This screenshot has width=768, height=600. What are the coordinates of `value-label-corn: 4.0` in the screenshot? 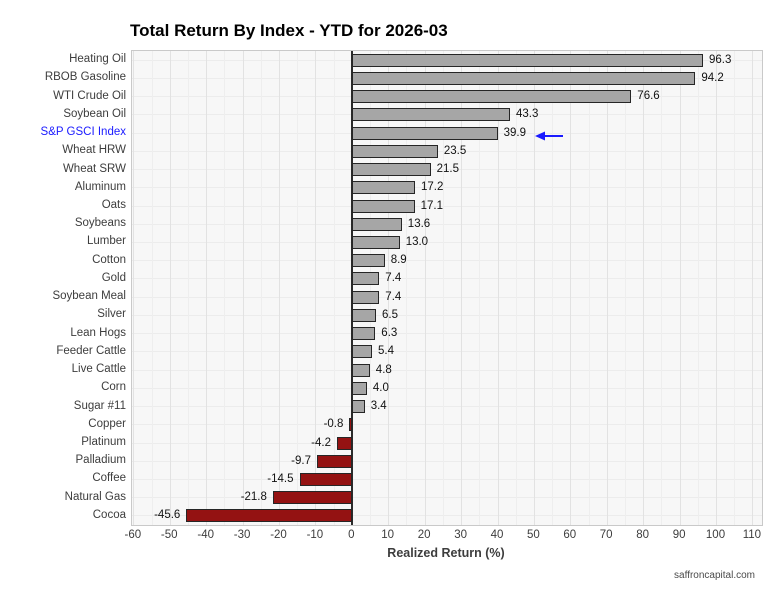 It's located at (380, 387).